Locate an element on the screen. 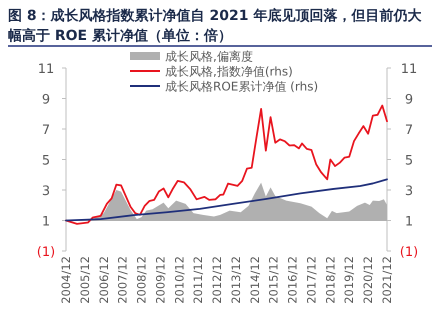 This screenshot has height=336, width=440. y-tick-label: 3 is located at coordinates (46, 191).